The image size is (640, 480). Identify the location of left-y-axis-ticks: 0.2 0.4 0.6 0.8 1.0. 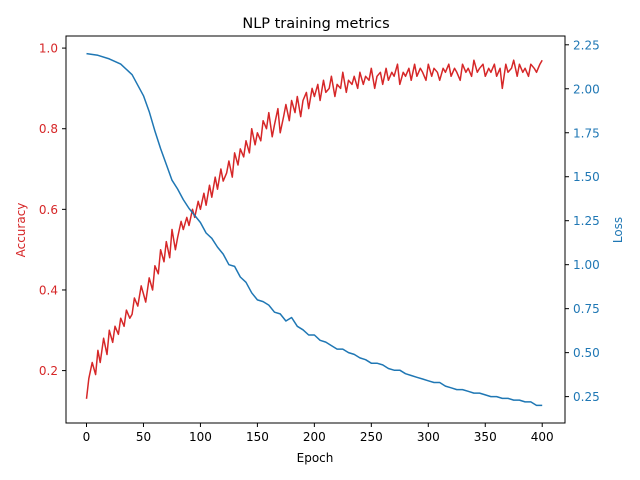
(52, 210).